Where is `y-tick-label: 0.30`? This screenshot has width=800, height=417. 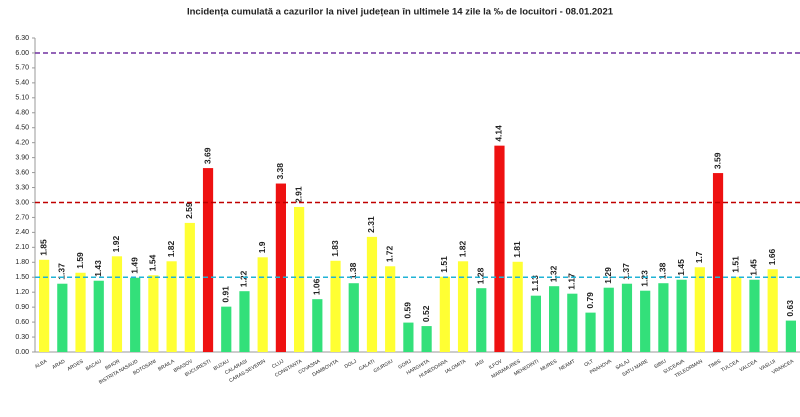 y-tick-label: 0.30 is located at coordinates (22, 337).